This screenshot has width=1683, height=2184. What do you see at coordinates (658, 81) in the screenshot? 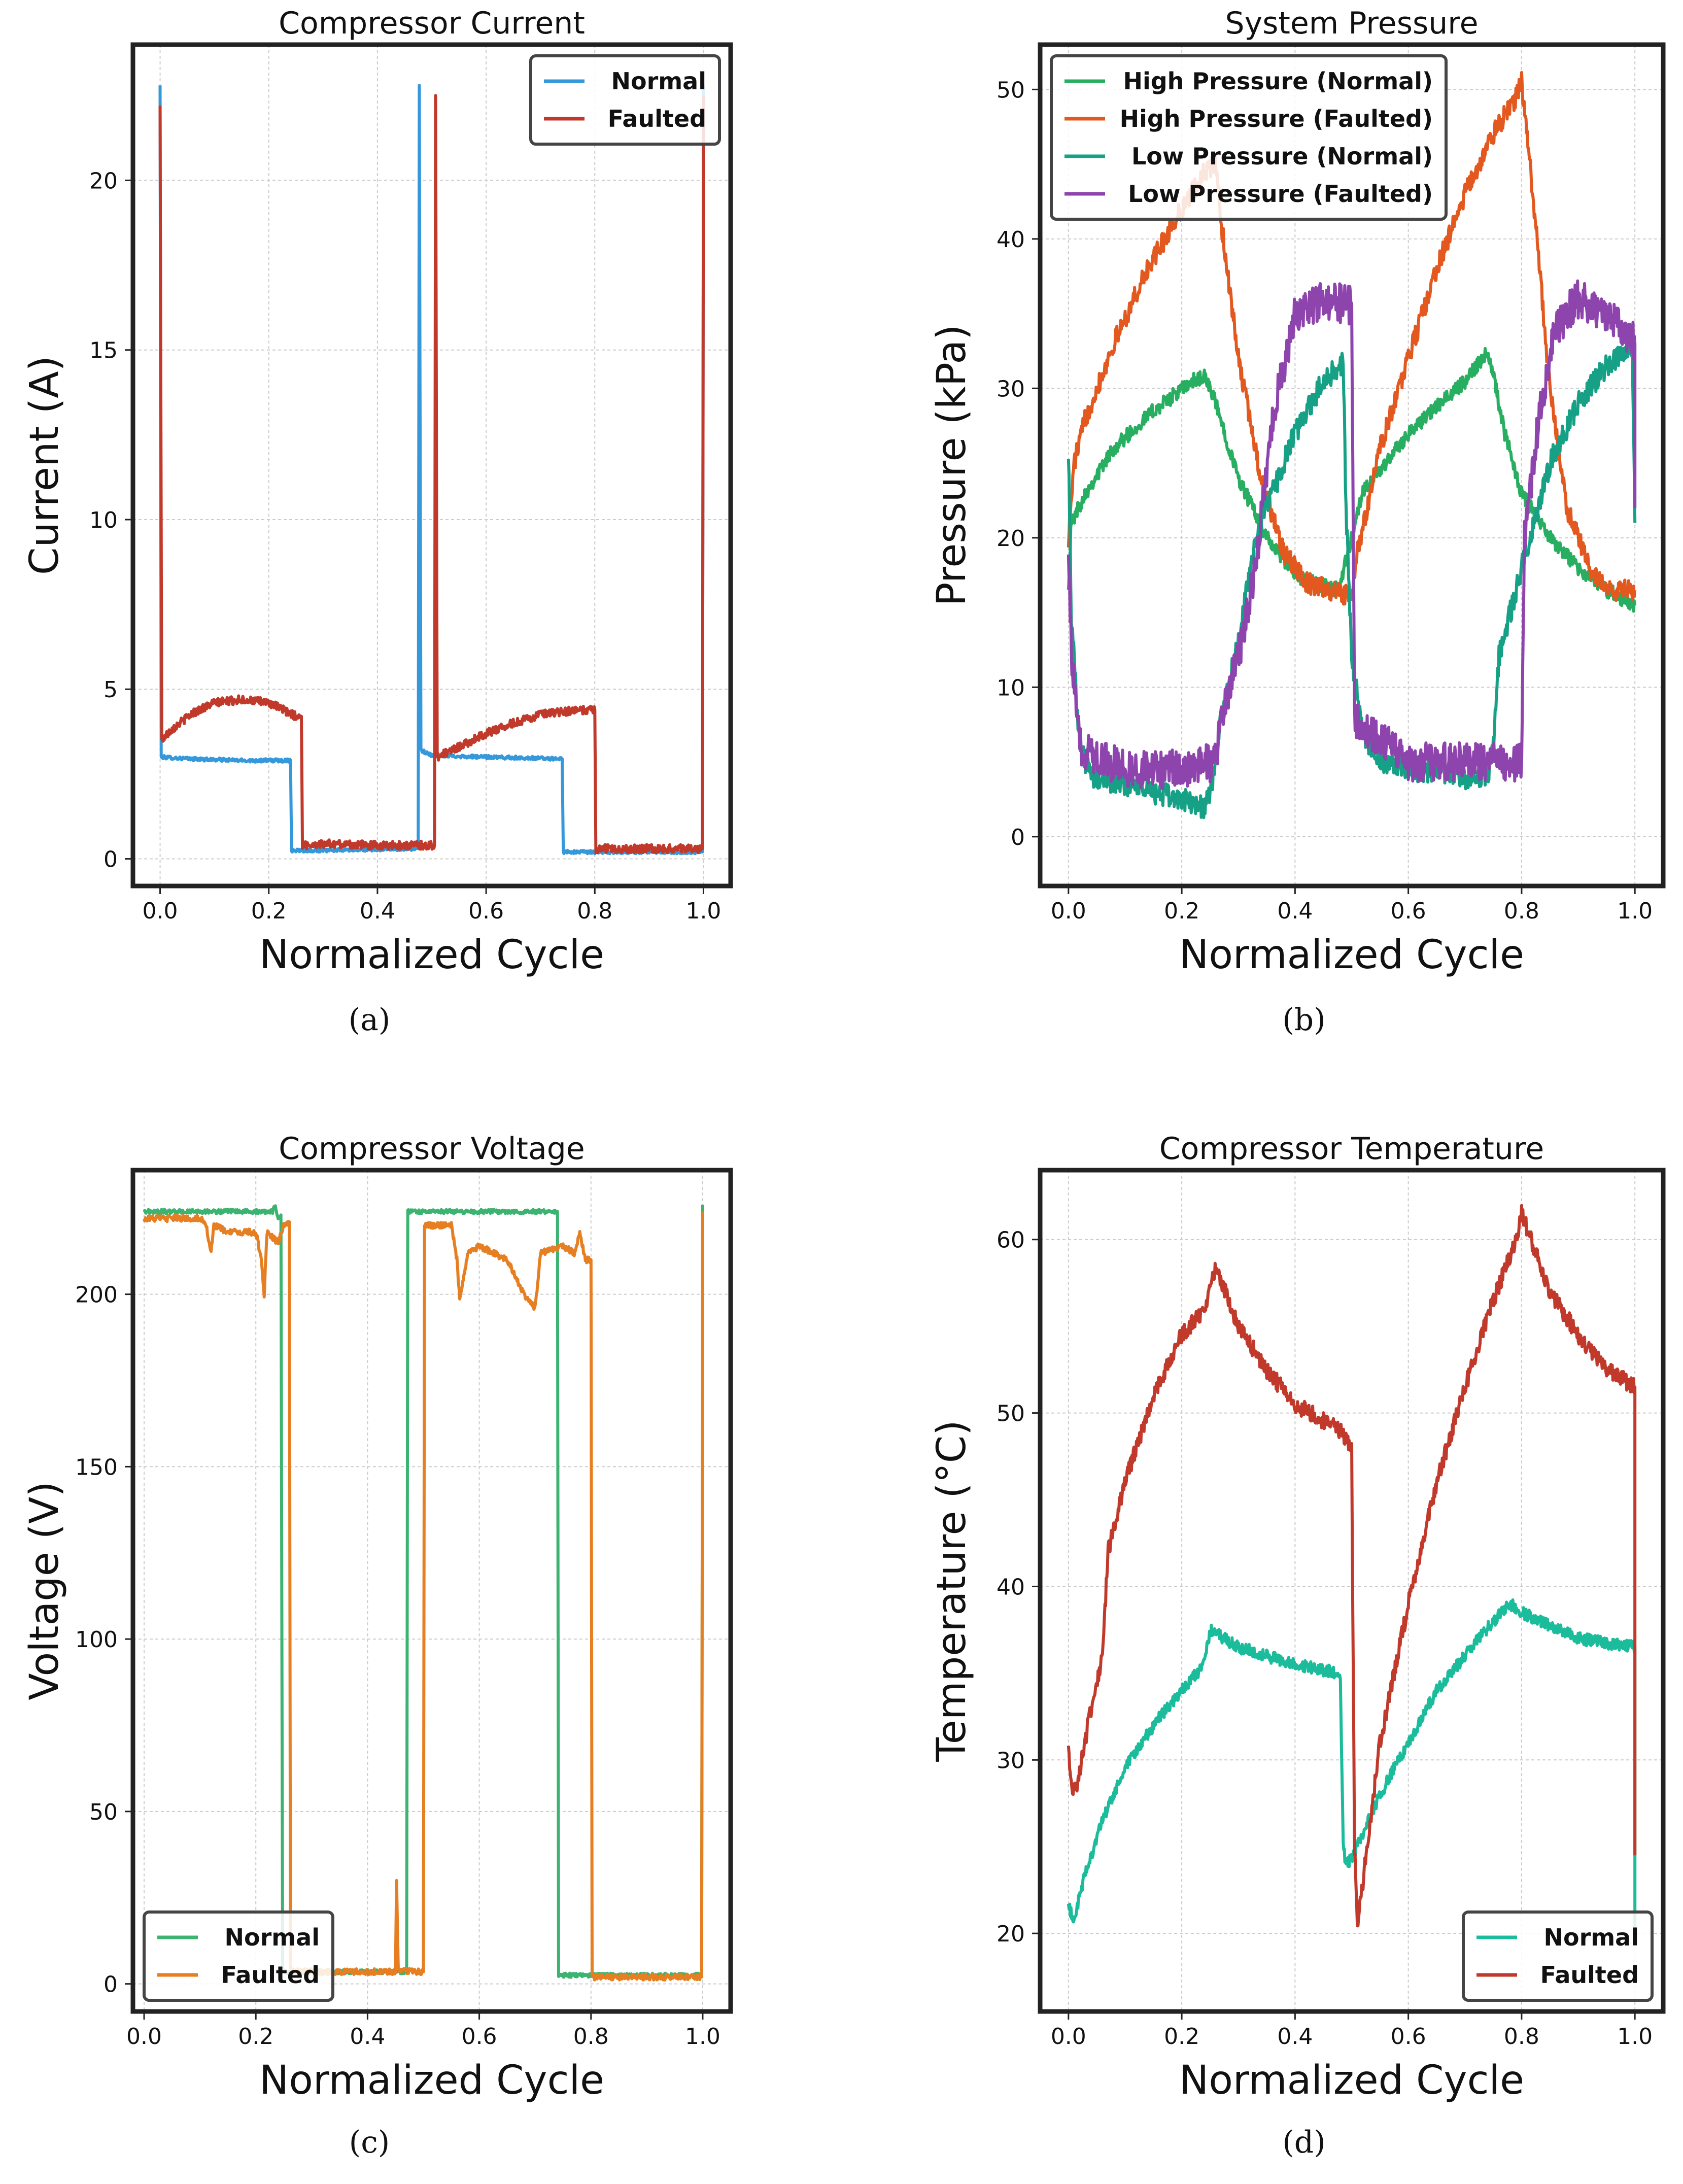
I see `legend-label: Normal` at bounding box center [658, 81].